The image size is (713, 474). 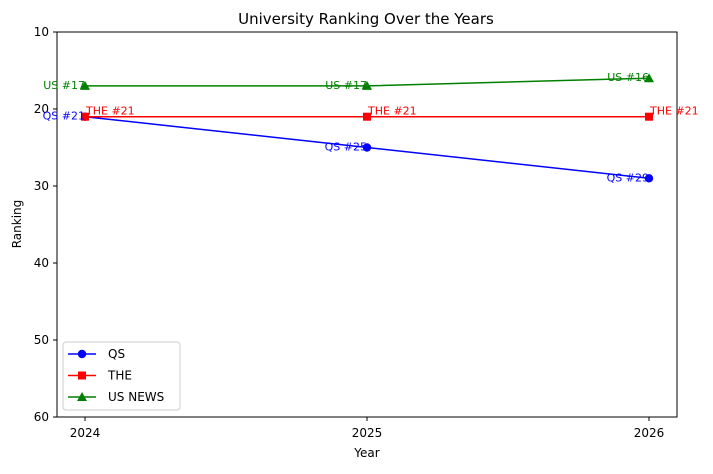 I want to click on x-tick-label: 2026, so click(x=649, y=433).